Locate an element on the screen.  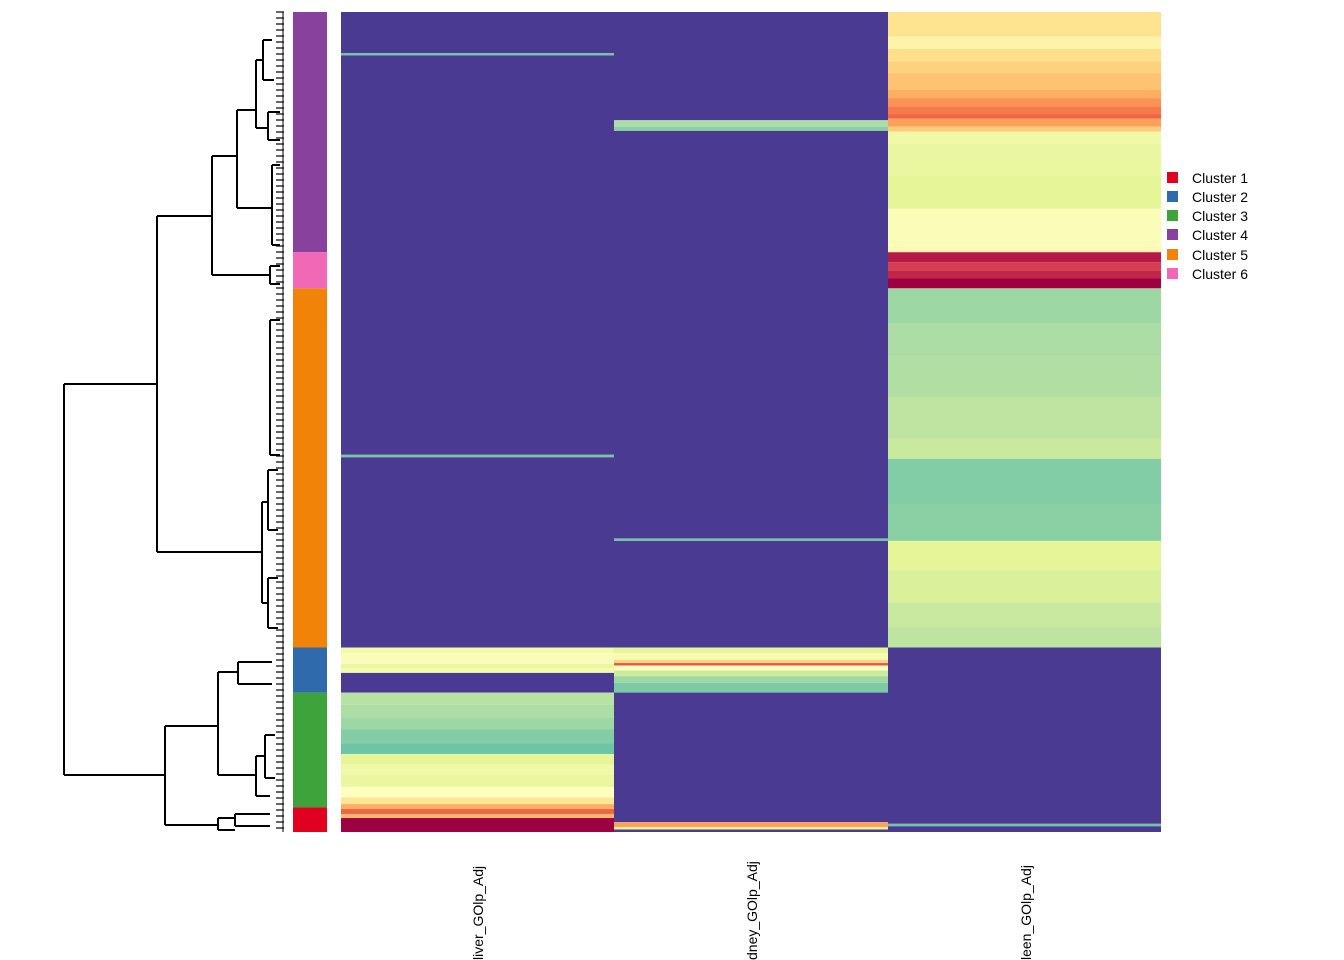
heatmap-cell-col2-seg32 is located at coordinates (1024, 825).